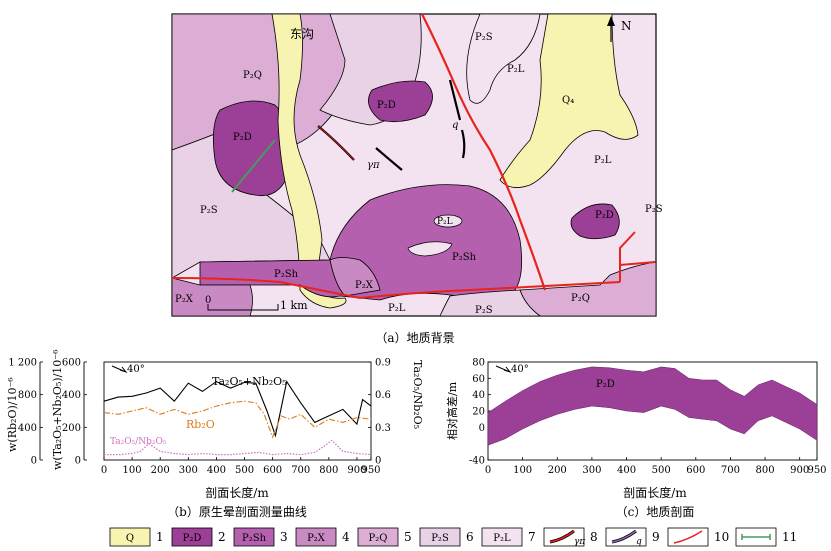 Image resolution: width=831 pixels, height=551 pixels. What do you see at coordinates (71, 428) in the screenshot?
I see `y-tick-label: 200` at bounding box center [71, 428].